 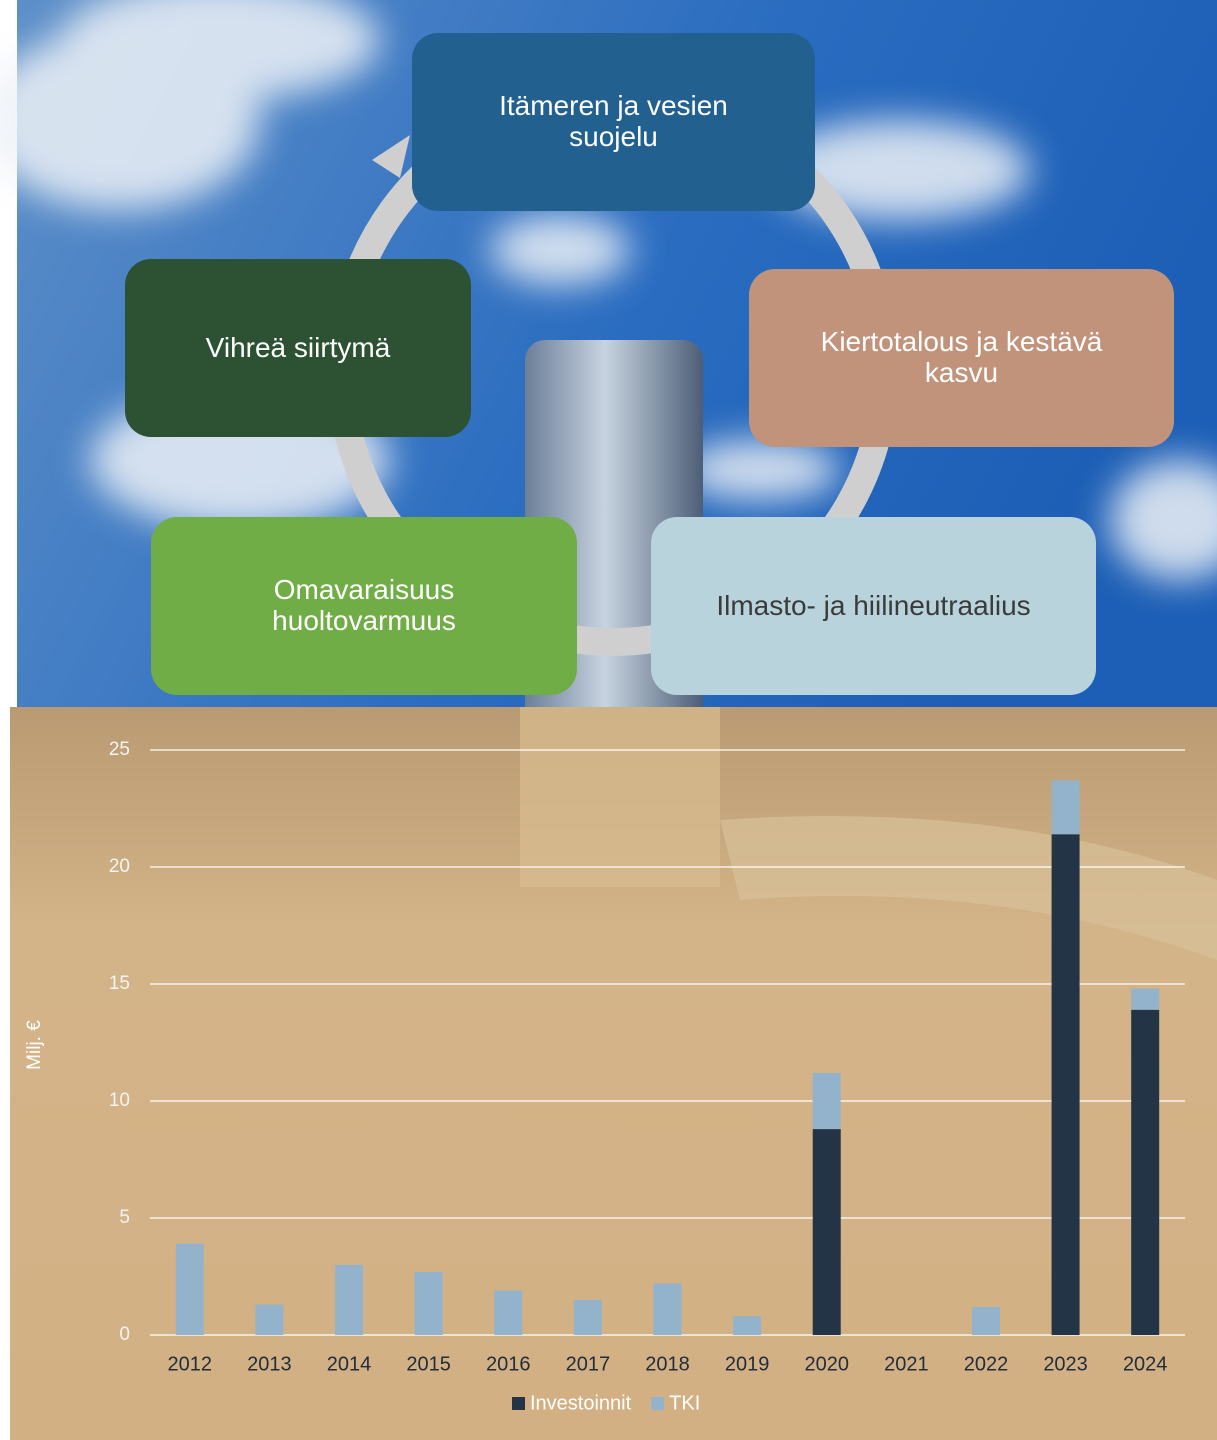 I want to click on x-tick-label: 2012, so click(x=190, y=1364).